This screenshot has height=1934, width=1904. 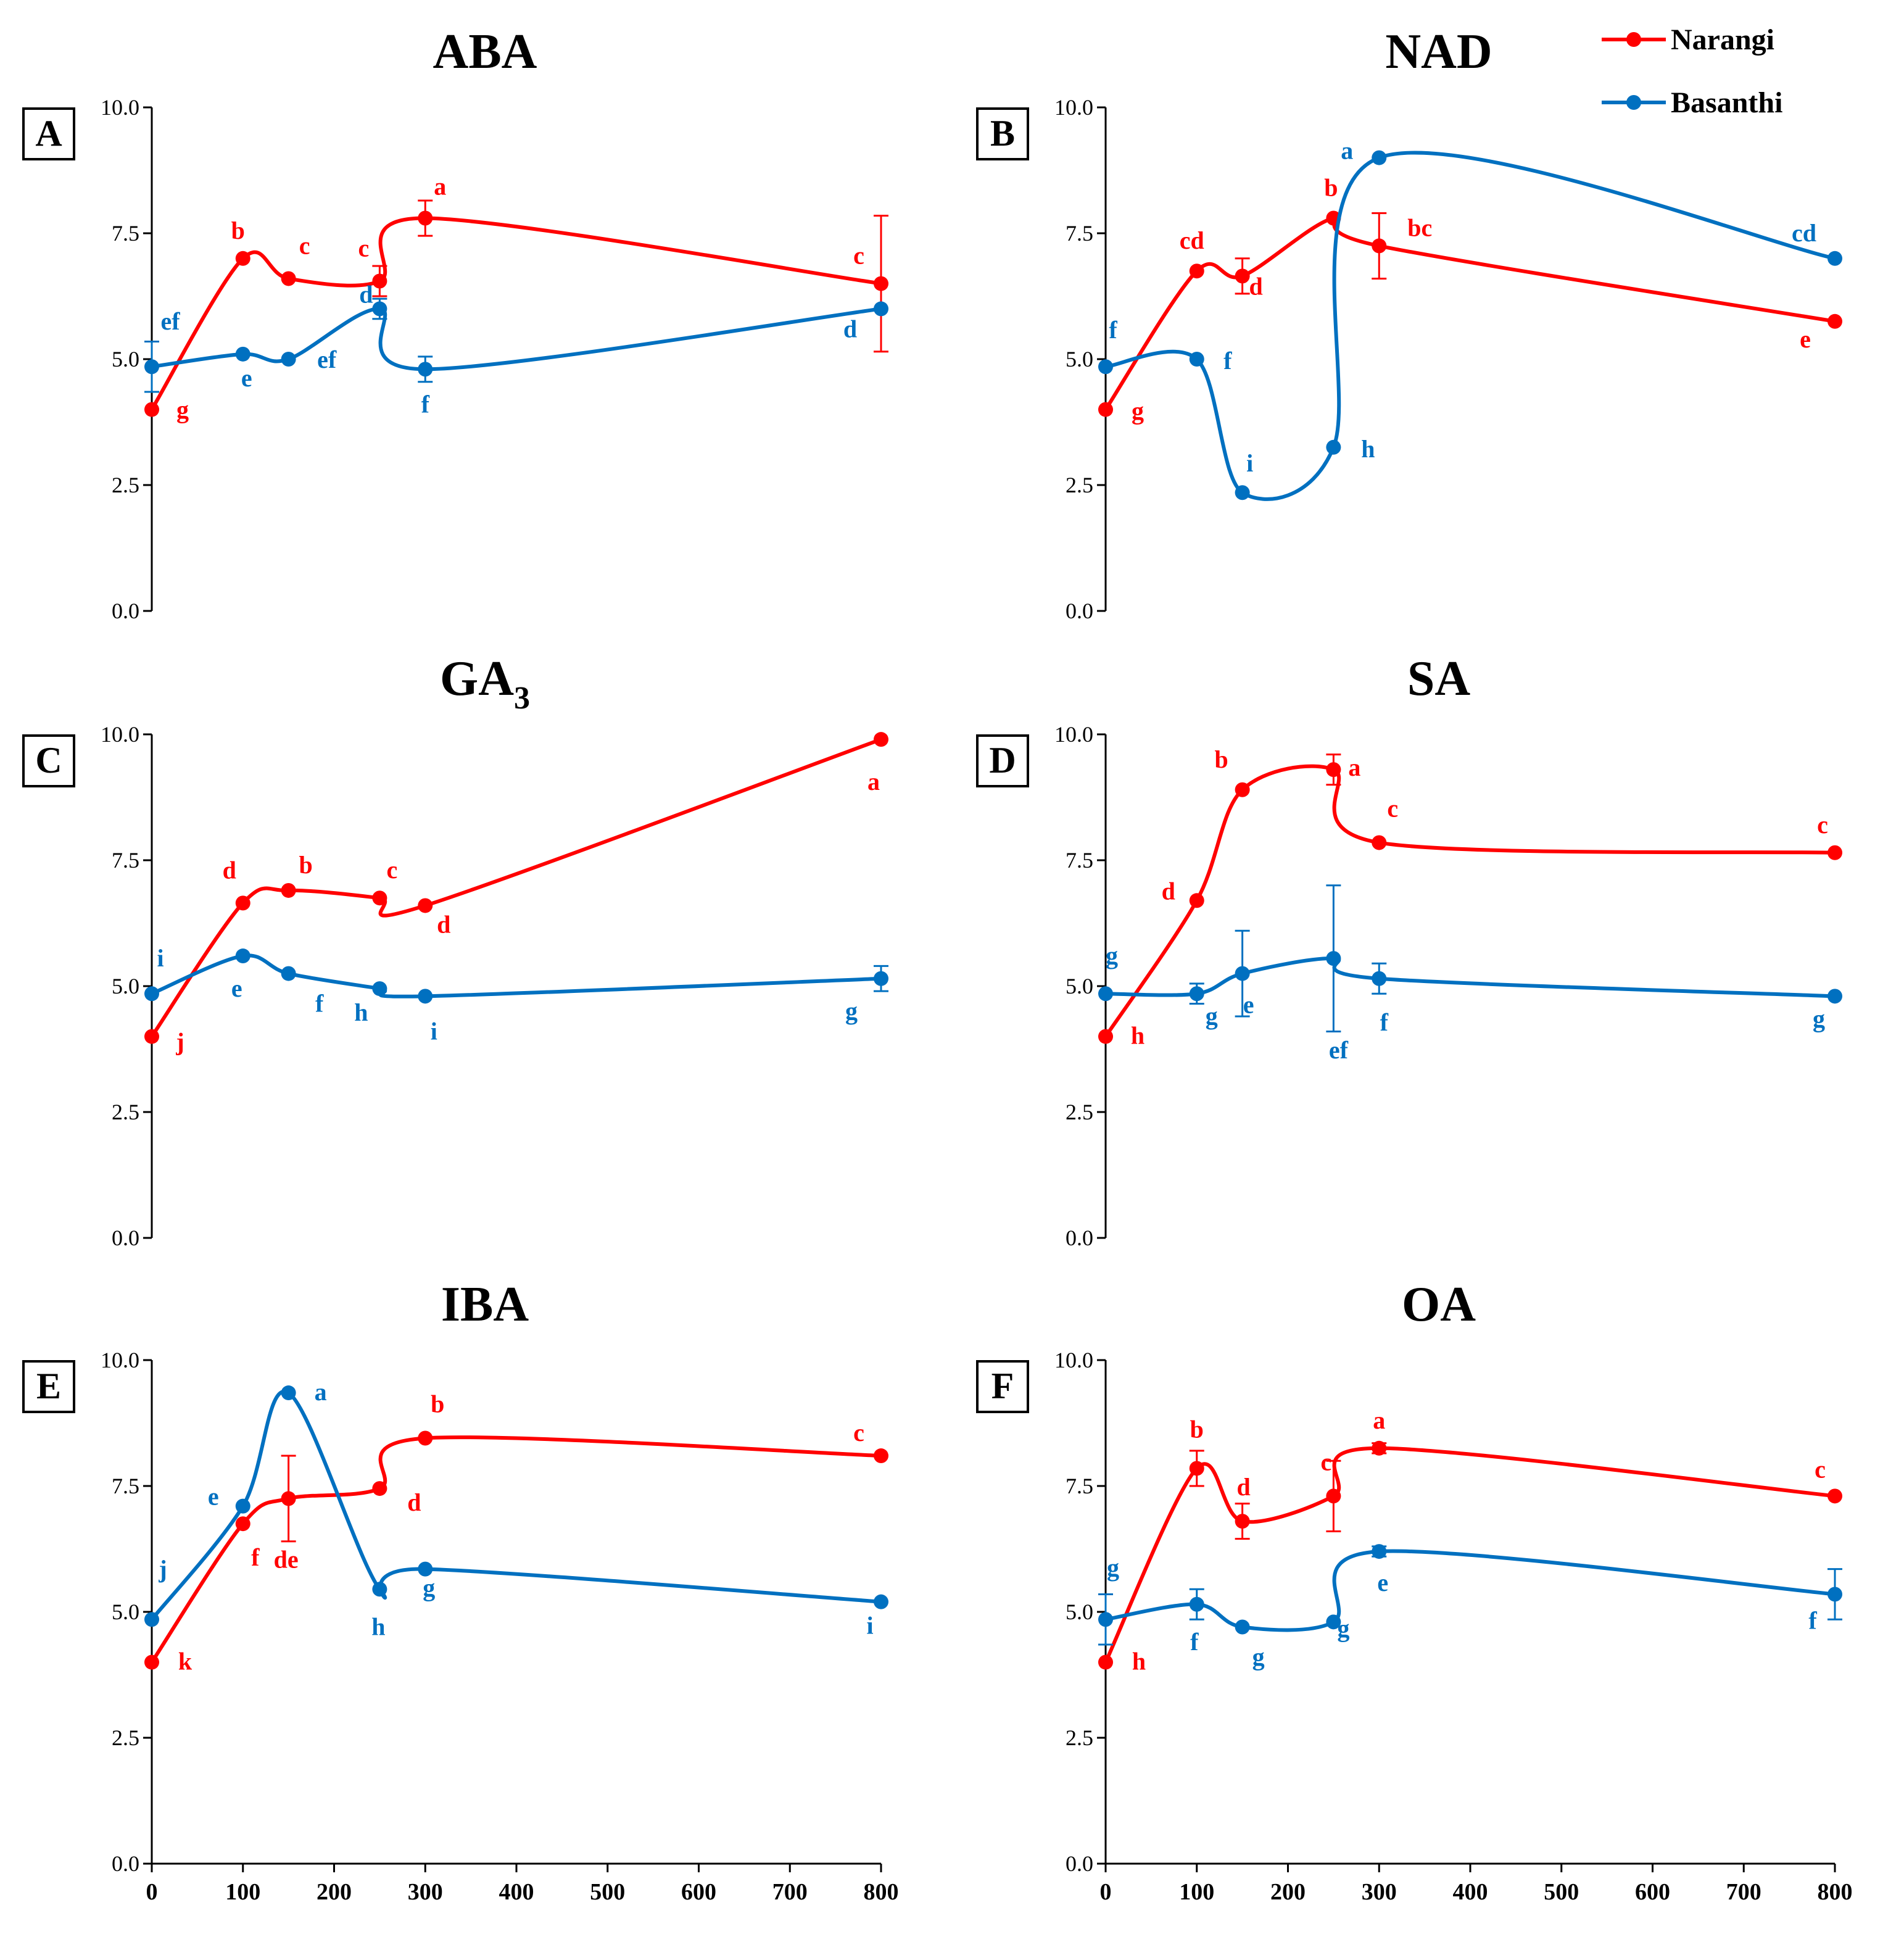 I want to click on panel-title: OA, so click(x=1439, y=1304).